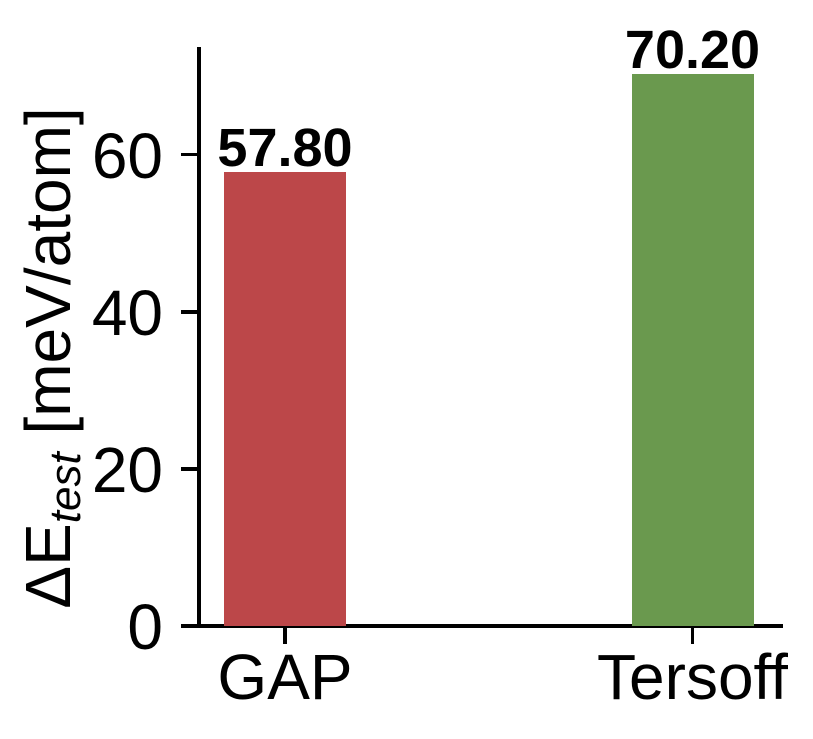 The height and width of the screenshot is (739, 813). What do you see at coordinates (285, 398) in the screenshot?
I see `bar-gap` at bounding box center [285, 398].